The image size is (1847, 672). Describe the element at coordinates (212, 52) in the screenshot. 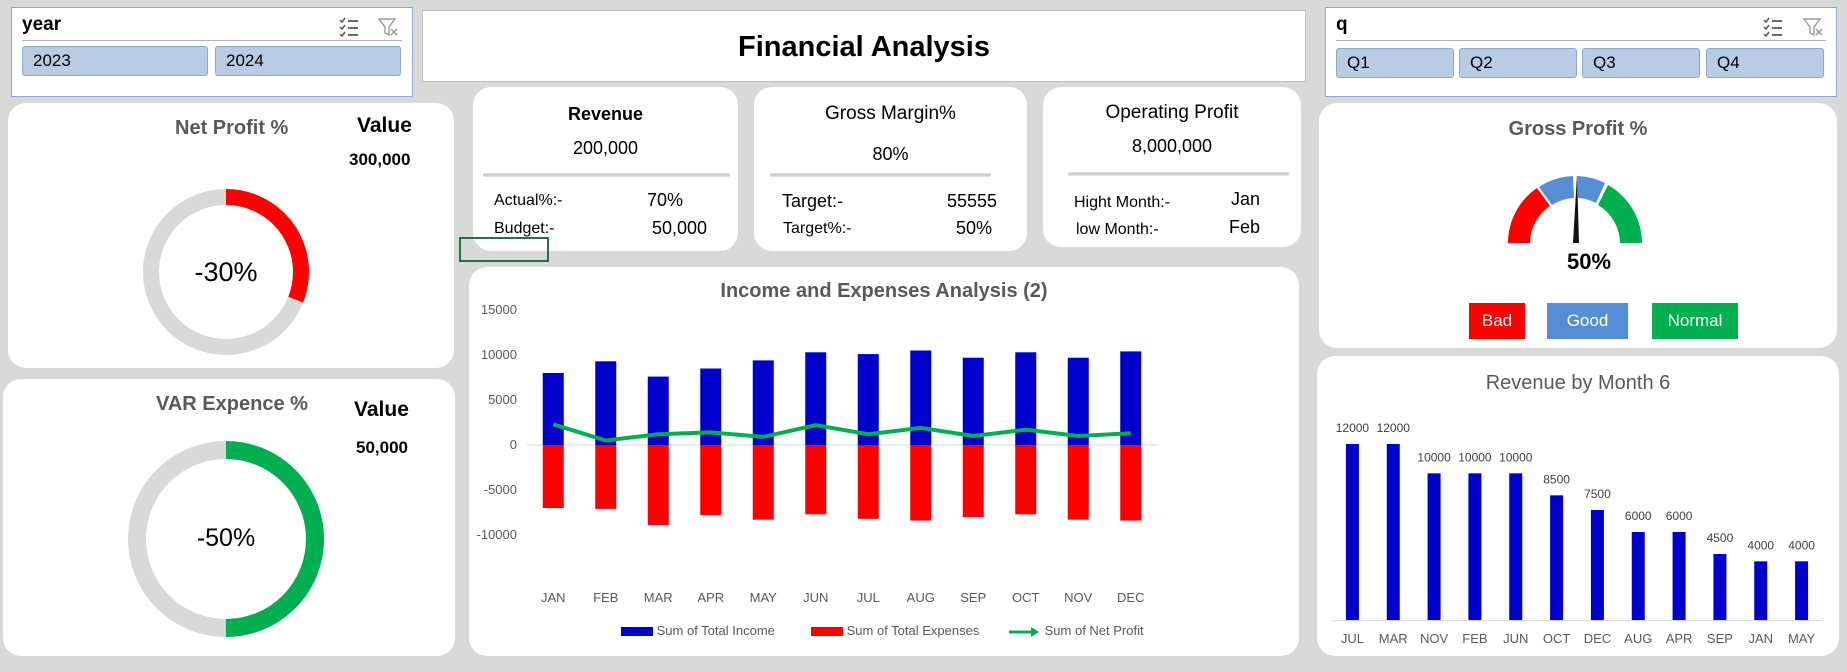

I see `year-slicer: year 2023 2024` at that location.